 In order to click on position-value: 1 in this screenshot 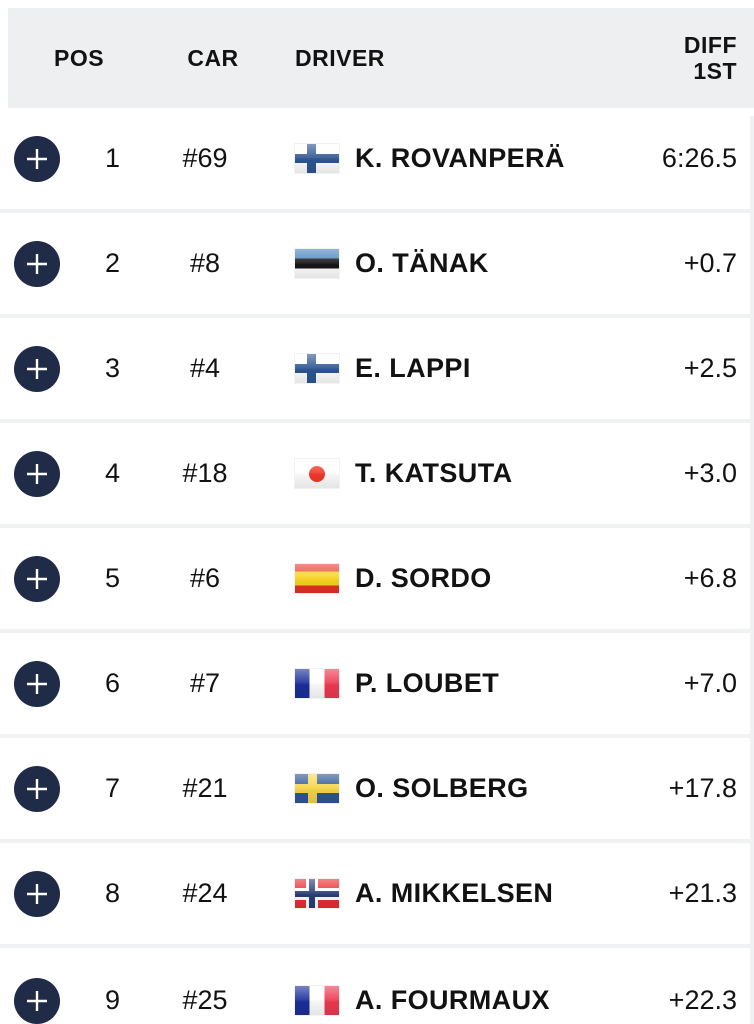, I will do `click(112, 158)`.